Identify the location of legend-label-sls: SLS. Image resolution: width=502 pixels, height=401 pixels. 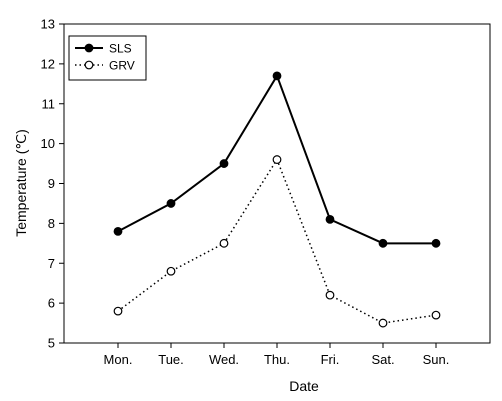
(120, 49).